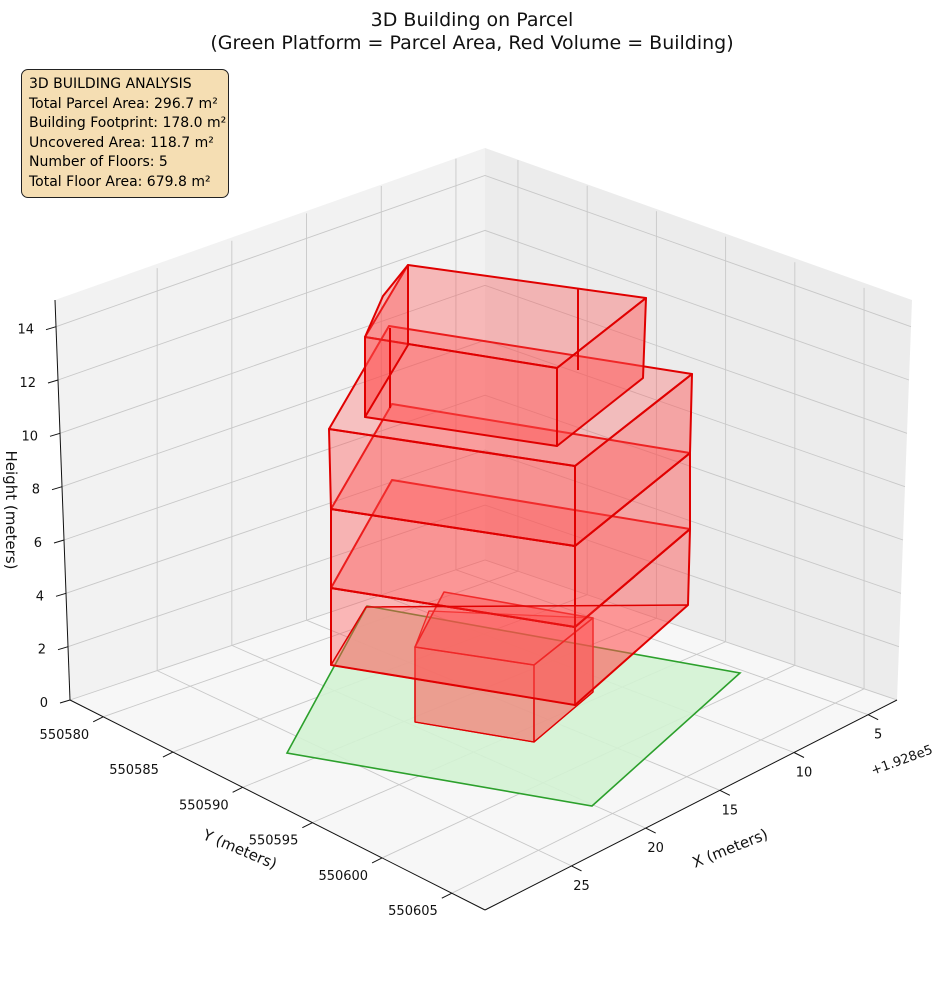 Image resolution: width=944 pixels, height=996 pixels. I want to click on x-axis-line, so click(691, 805).